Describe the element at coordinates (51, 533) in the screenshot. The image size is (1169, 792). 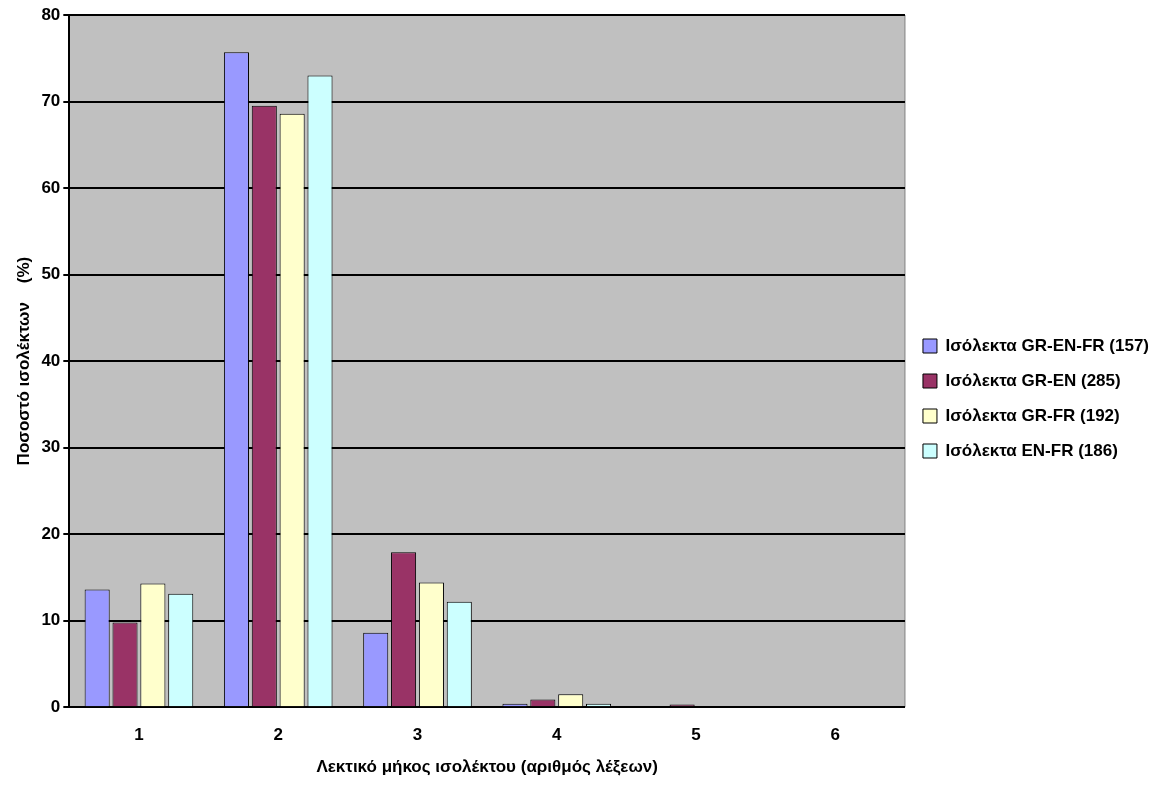
I see `y-tick-label: 20` at that location.